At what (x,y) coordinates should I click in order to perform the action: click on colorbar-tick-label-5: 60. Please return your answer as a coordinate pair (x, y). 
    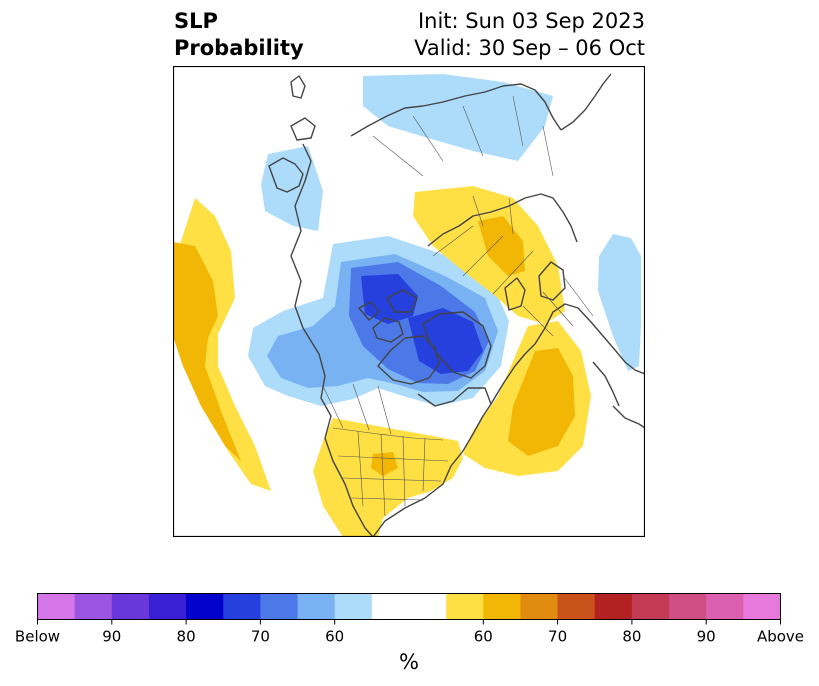
    Looking at the image, I should click on (483, 637).